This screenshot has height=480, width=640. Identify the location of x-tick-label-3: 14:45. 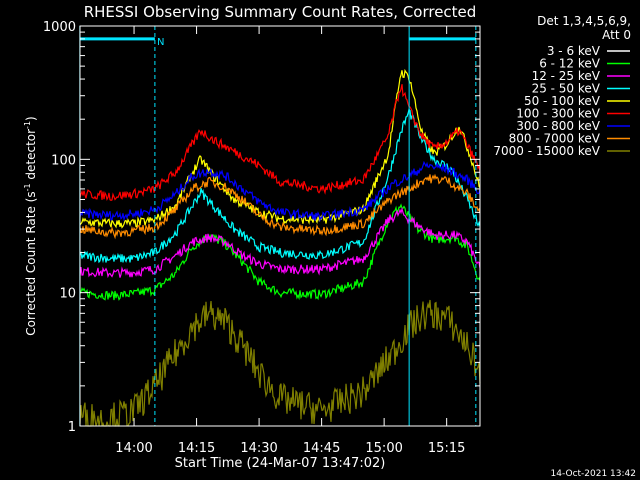
(321, 448).